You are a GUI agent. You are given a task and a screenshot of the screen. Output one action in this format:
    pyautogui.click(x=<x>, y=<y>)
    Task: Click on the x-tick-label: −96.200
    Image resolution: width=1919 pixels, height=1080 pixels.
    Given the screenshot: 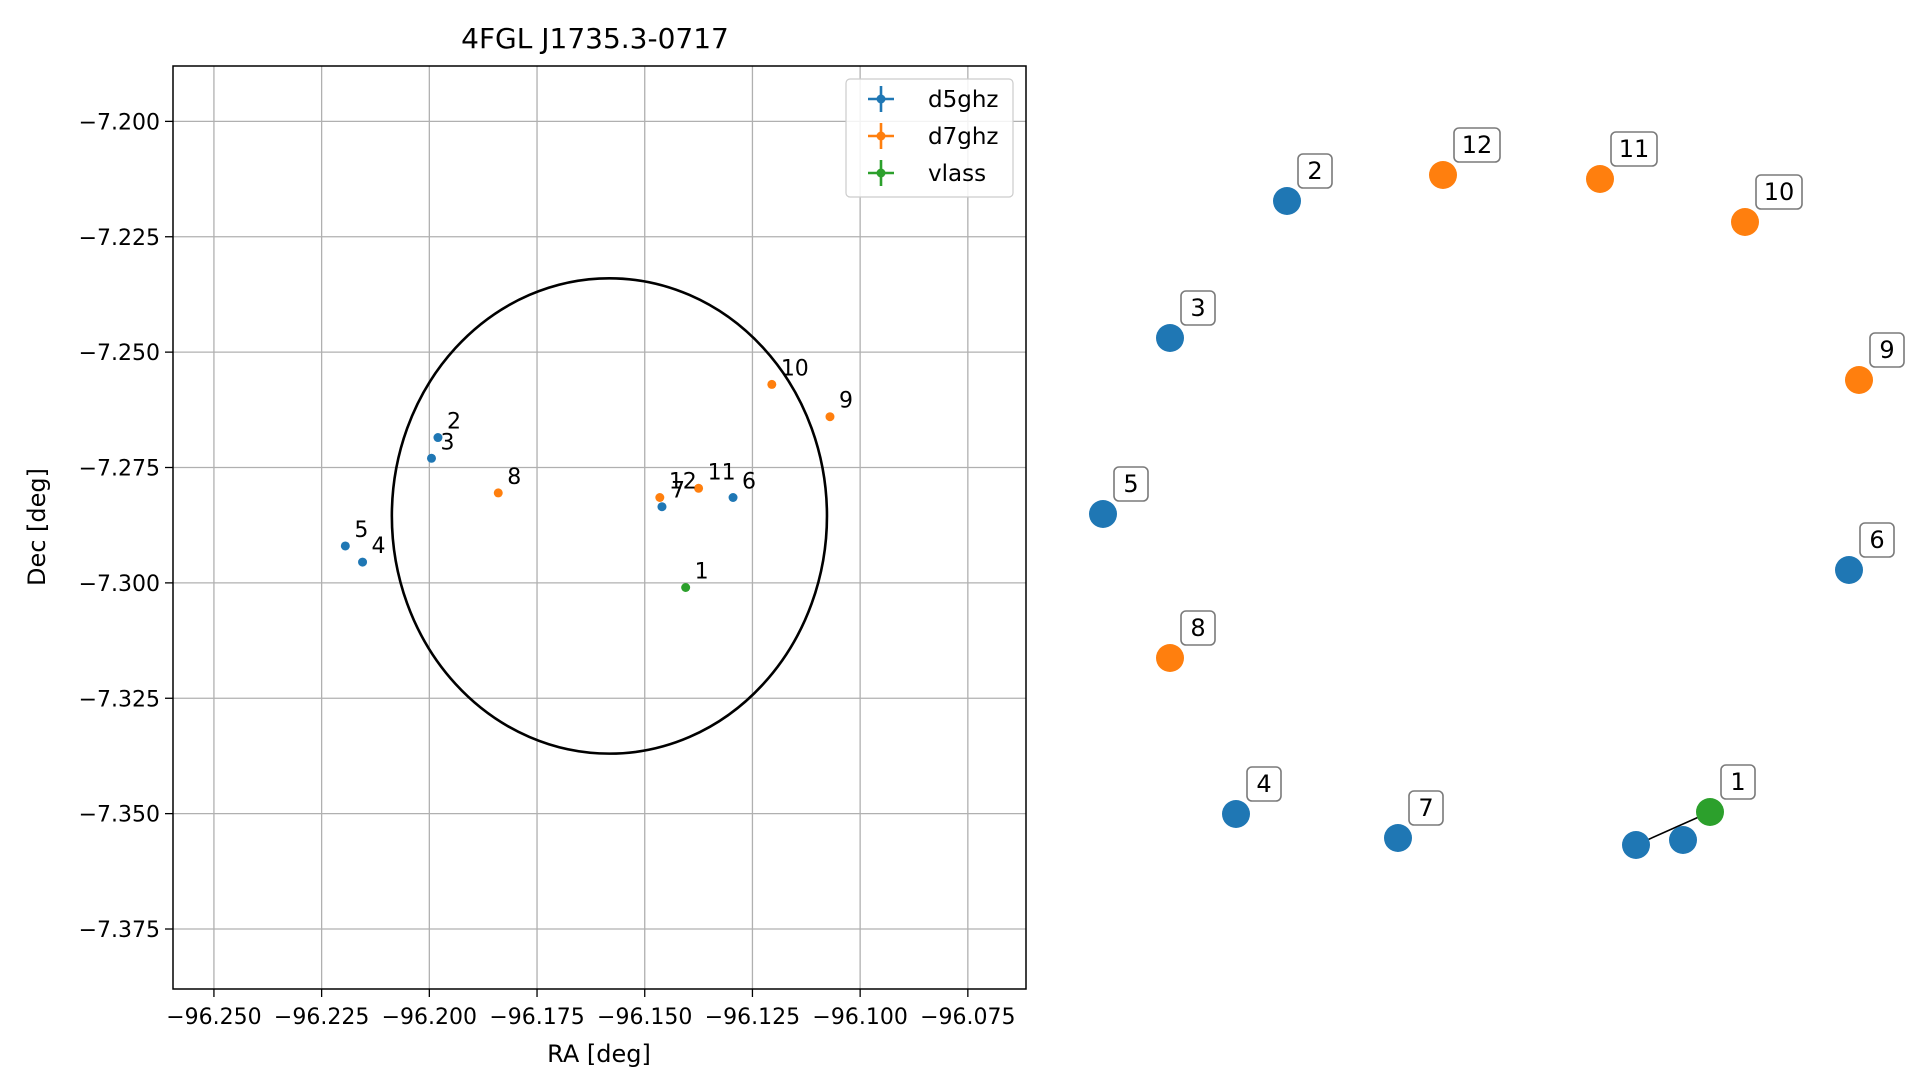 What is the action you would take?
    pyautogui.click(x=429, y=1017)
    